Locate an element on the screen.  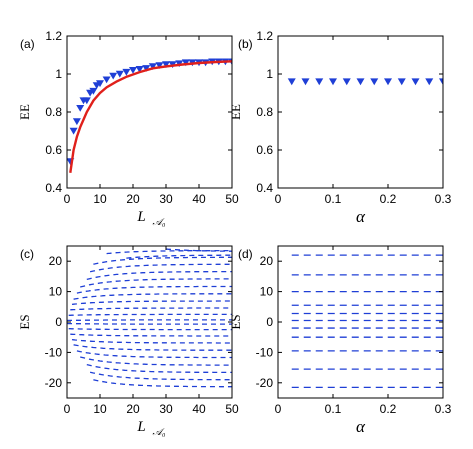
series-line is located at coordinates (150, 116).